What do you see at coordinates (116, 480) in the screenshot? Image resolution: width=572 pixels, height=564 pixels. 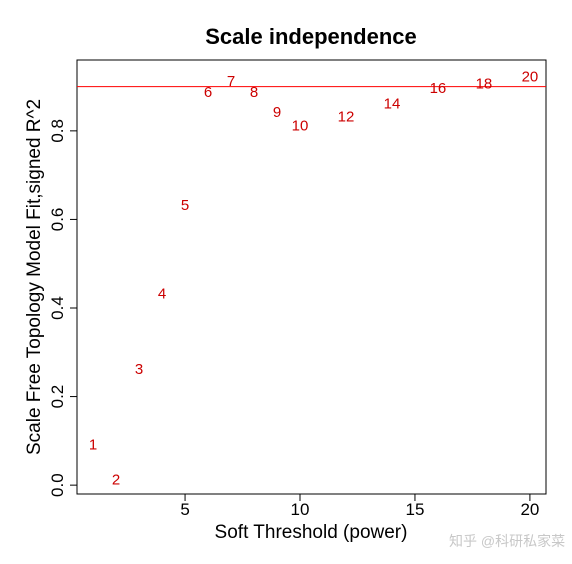 I see `point-label-2: 2` at bounding box center [116, 480].